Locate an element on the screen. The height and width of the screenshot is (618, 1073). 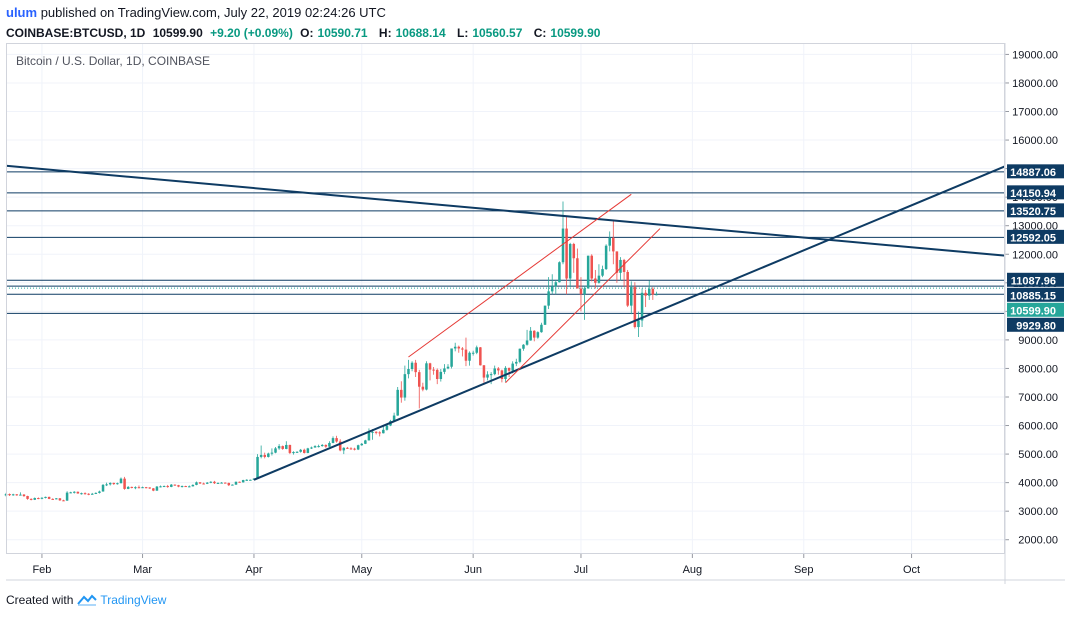
y-tick-label: 2000.00 is located at coordinates (1038, 541).